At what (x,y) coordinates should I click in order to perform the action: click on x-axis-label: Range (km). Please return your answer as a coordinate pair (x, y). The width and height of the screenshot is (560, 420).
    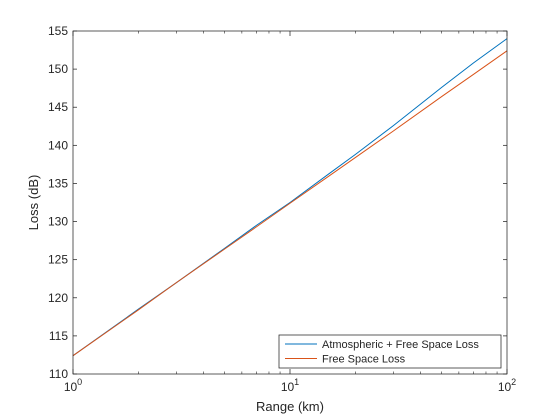
    Looking at the image, I should click on (290, 406).